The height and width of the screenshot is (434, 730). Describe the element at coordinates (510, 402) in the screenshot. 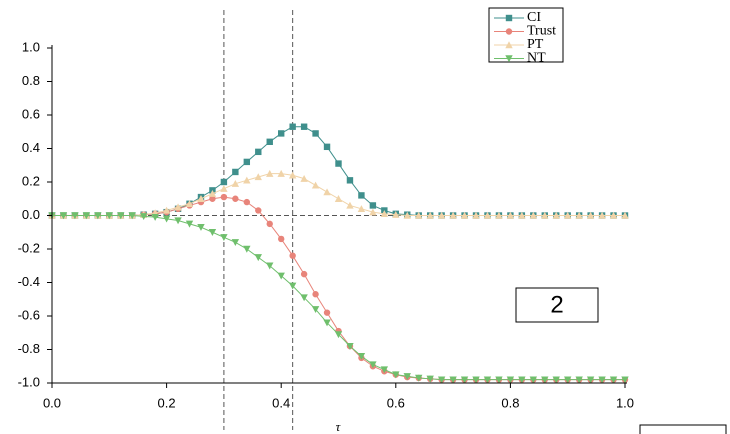

I see `x-tick-label: 0.8` at that location.